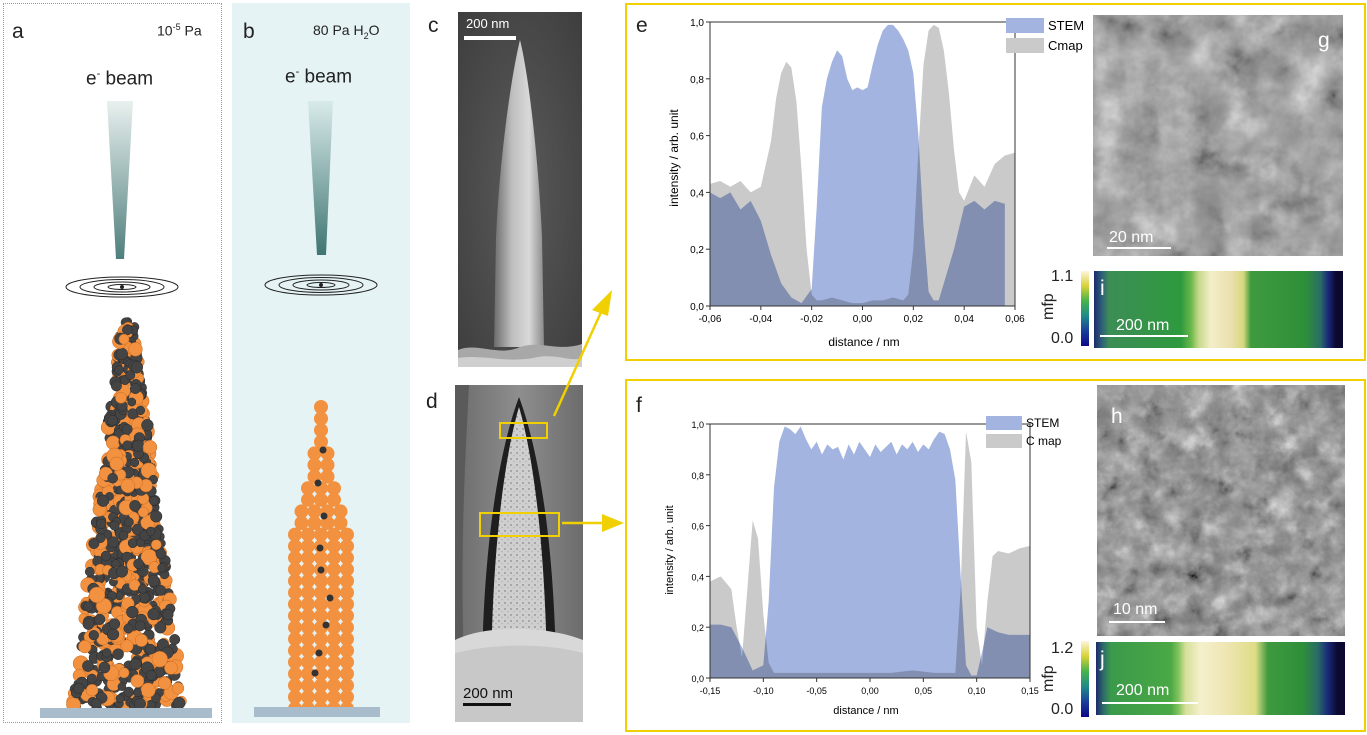 The width and height of the screenshot is (1367, 735). I want to click on panel-i-label: i, so click(1102, 288).